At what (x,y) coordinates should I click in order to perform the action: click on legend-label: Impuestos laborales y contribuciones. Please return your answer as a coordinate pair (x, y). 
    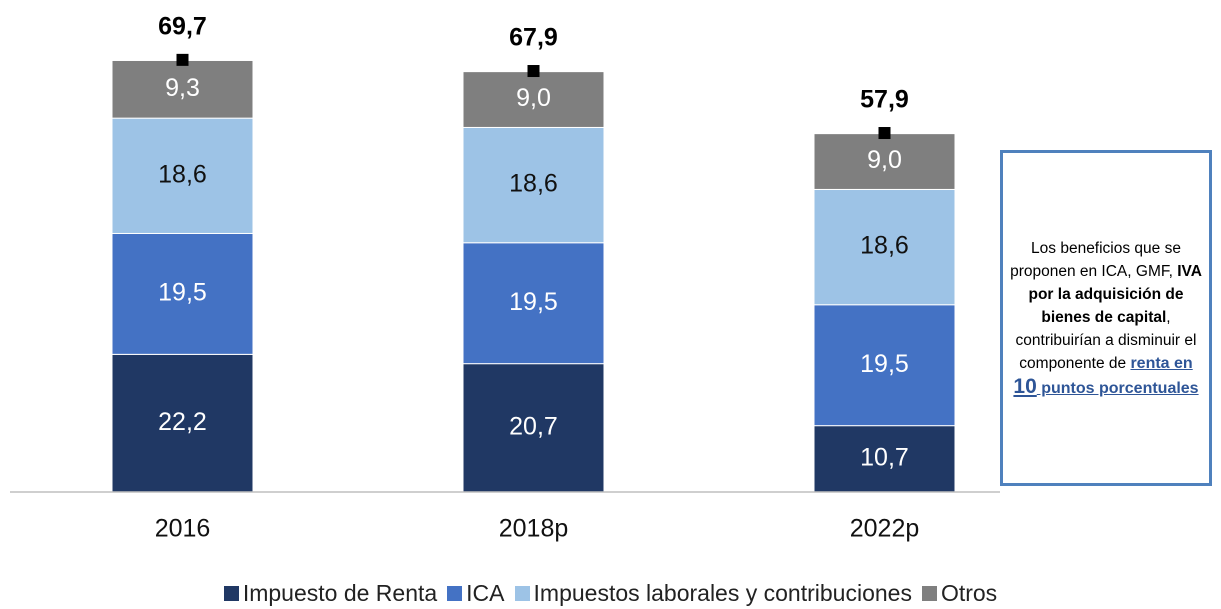
    Looking at the image, I should click on (722, 593).